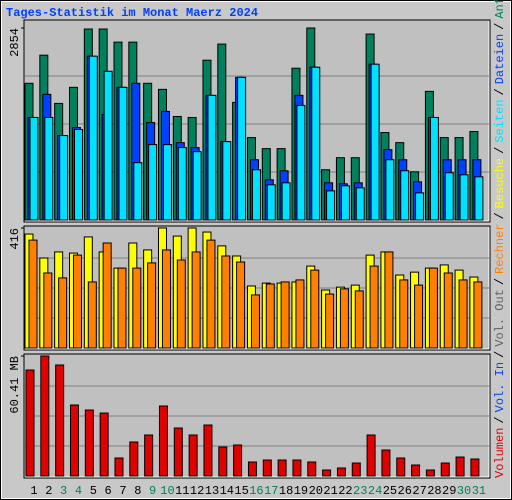 The image size is (512, 500). Describe the element at coordinates (48, 491) in the screenshot. I see `x-tick-label: 2` at that location.